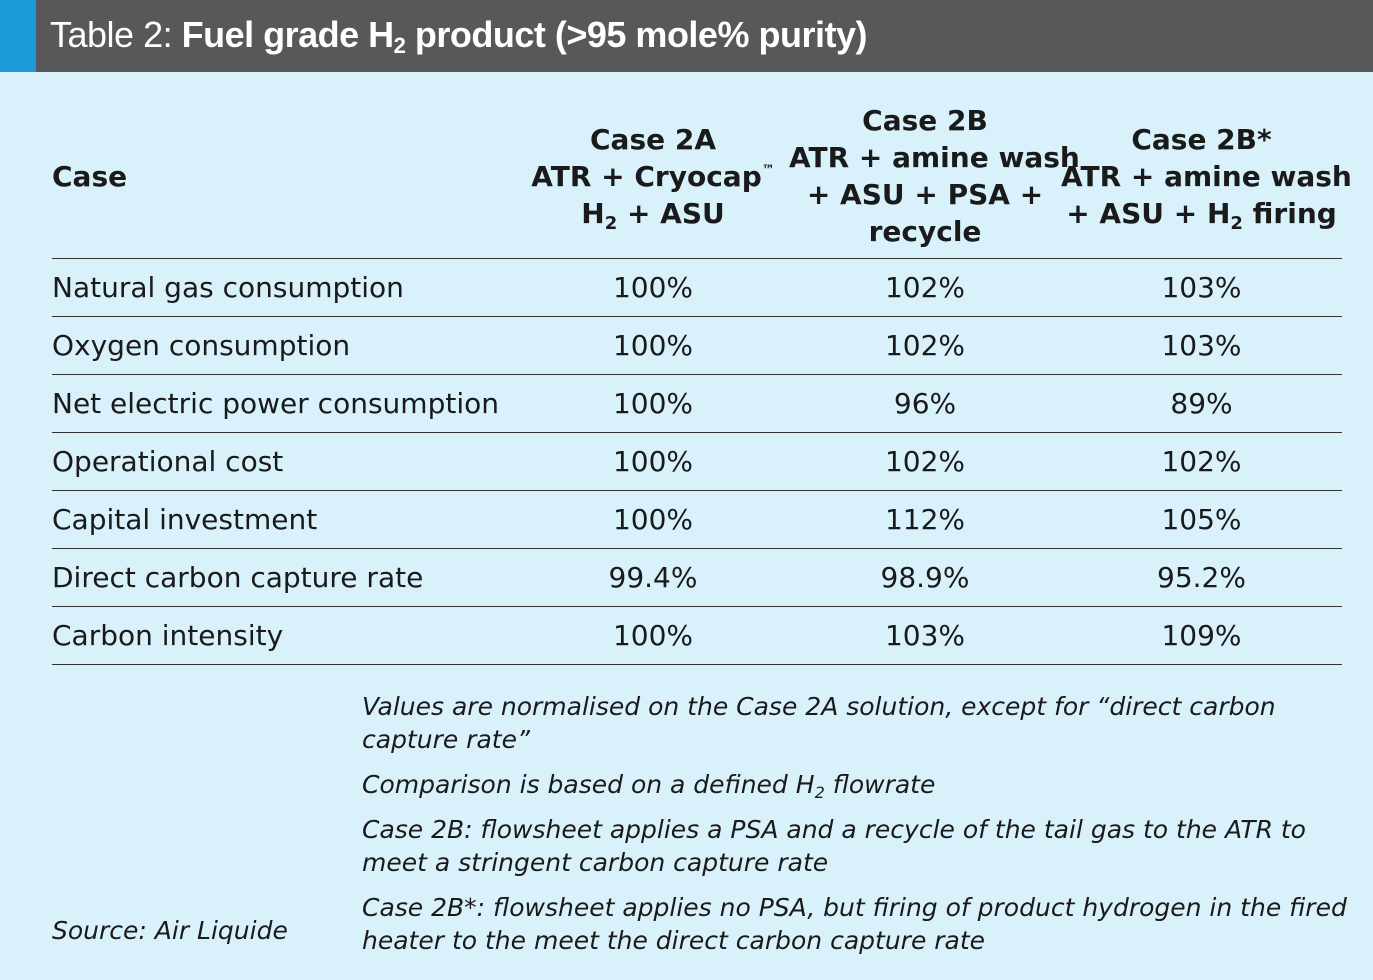 This screenshot has height=980, width=1373. Describe the element at coordinates (1201, 519) in the screenshot. I see `cell-value: 105%` at that location.